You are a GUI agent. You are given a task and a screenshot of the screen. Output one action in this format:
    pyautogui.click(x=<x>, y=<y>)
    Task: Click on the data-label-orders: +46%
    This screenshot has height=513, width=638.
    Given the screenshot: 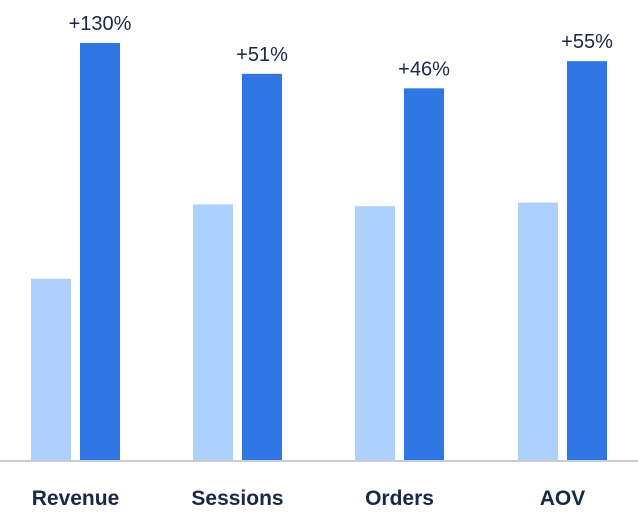 What is the action you would take?
    pyautogui.click(x=424, y=69)
    